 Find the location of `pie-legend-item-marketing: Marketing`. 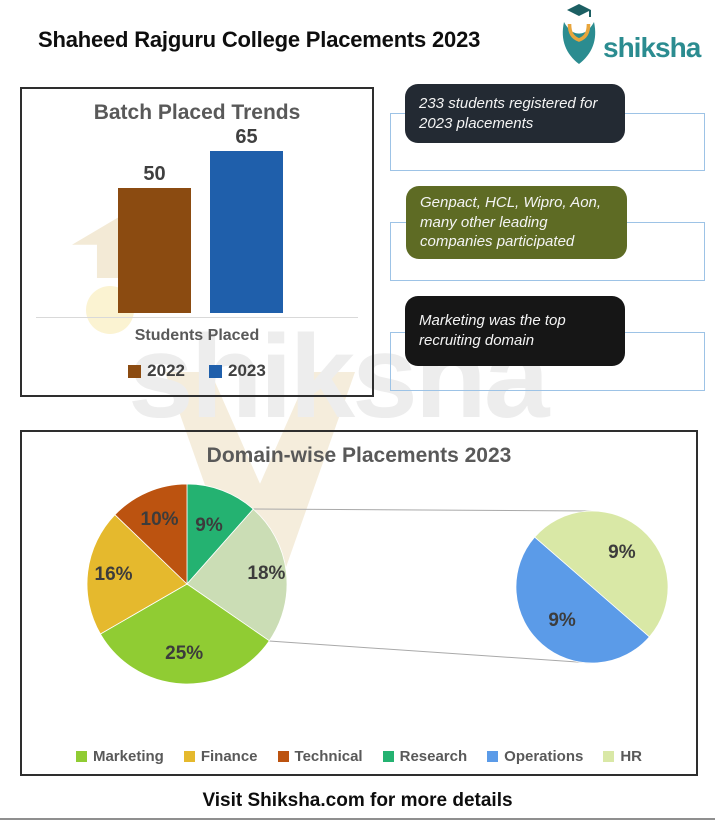

pie-legend-item-marketing: Marketing is located at coordinates (119, 756).